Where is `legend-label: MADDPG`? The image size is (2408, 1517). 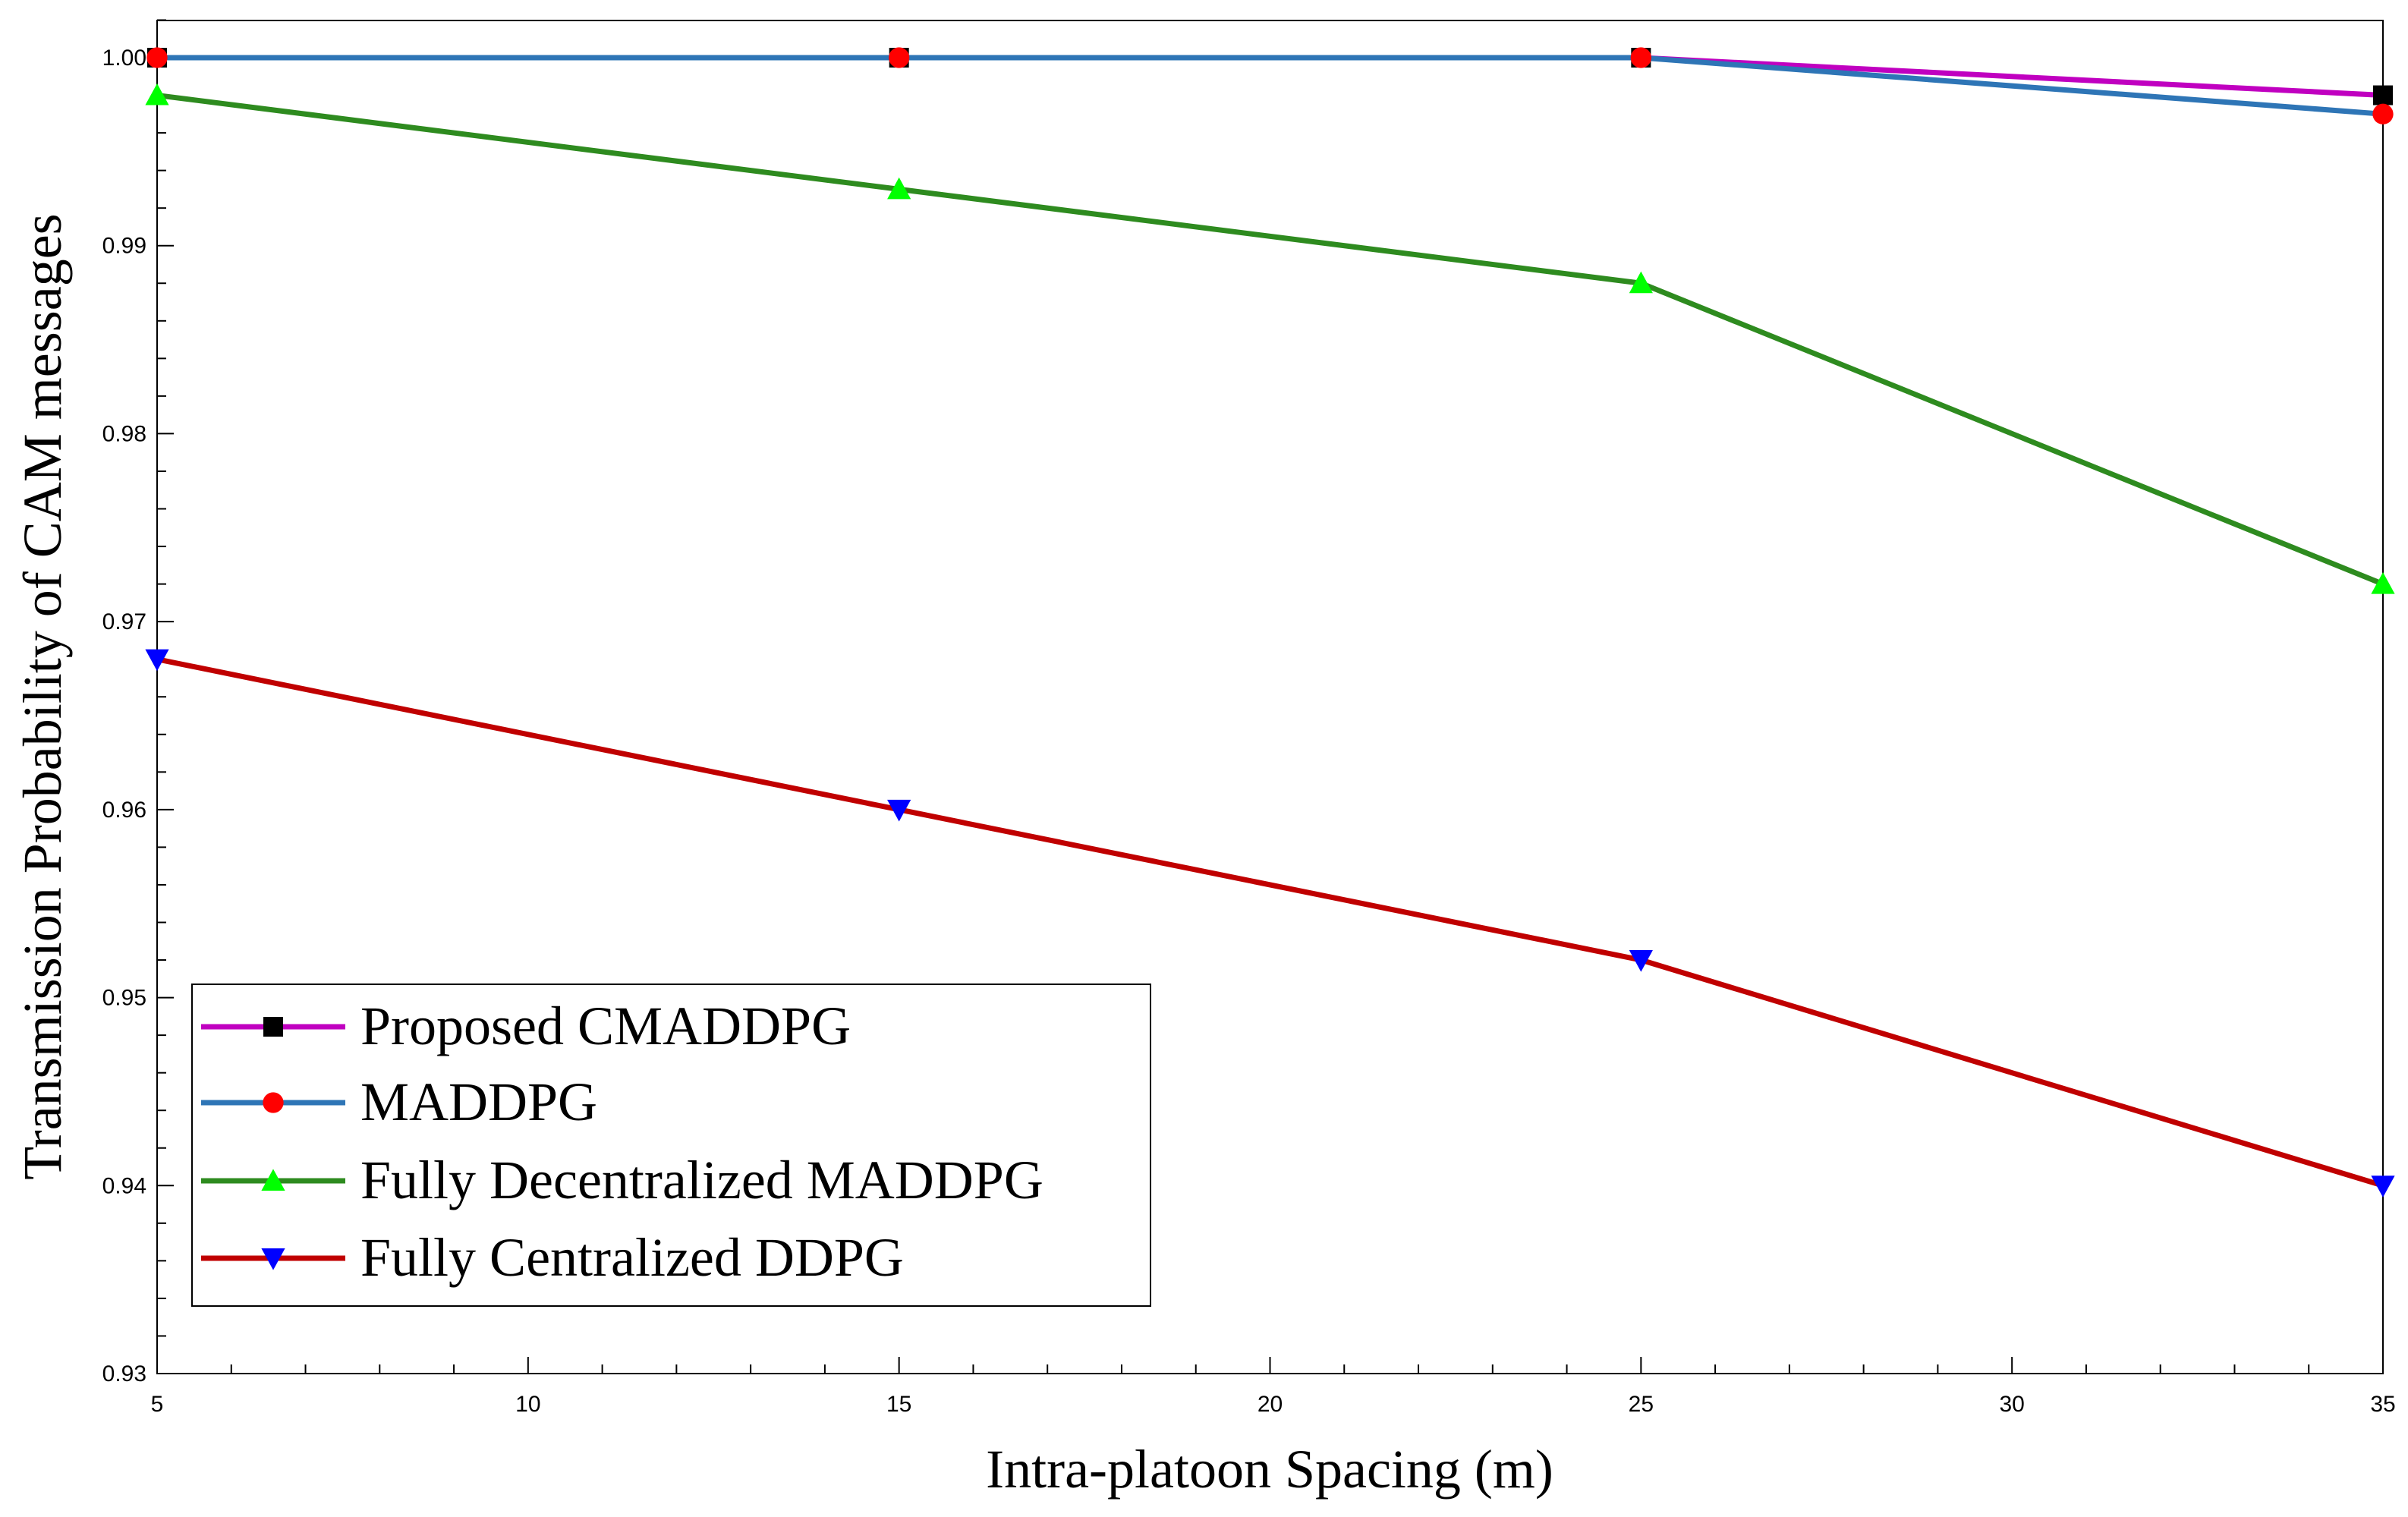
legend-label: MADDPG is located at coordinates (478, 1102).